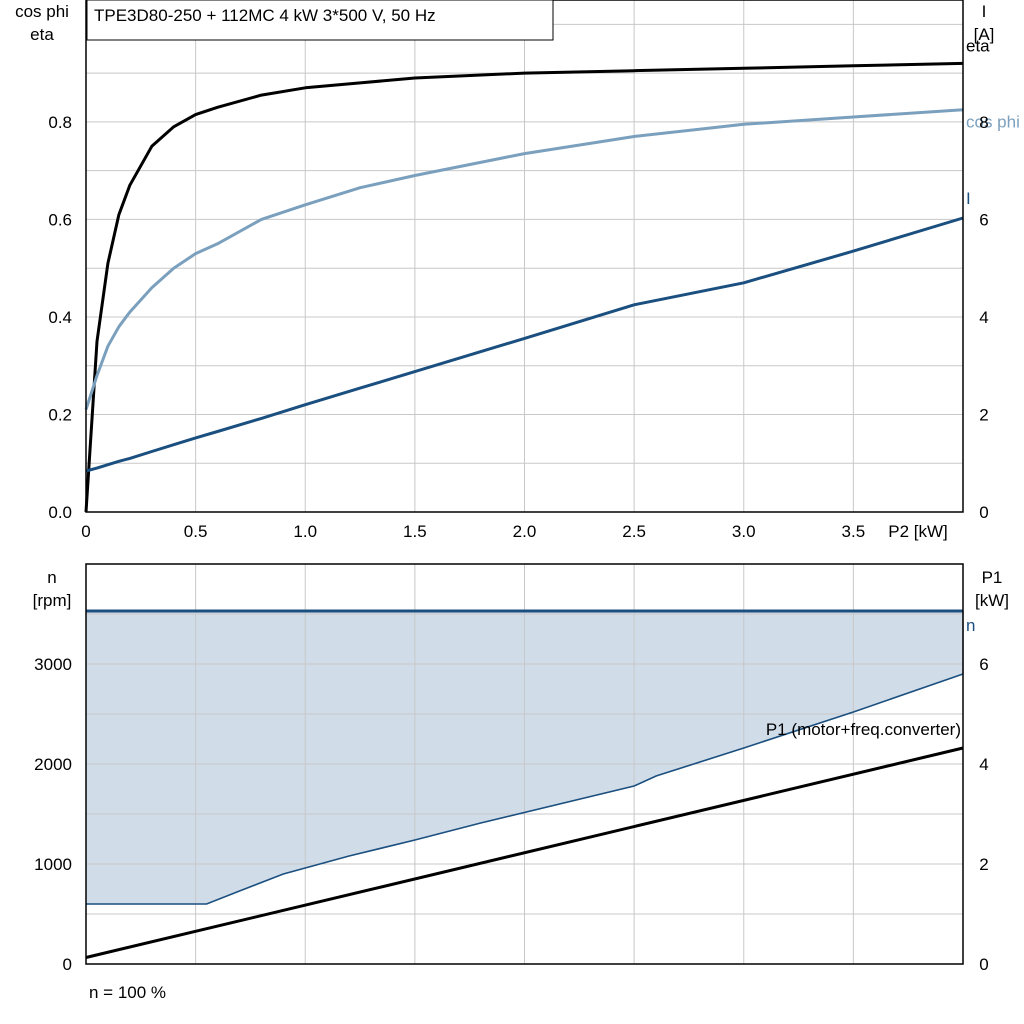 This screenshot has width=1024, height=1024. I want to click on x-tick-label: 2.5, so click(634, 531).